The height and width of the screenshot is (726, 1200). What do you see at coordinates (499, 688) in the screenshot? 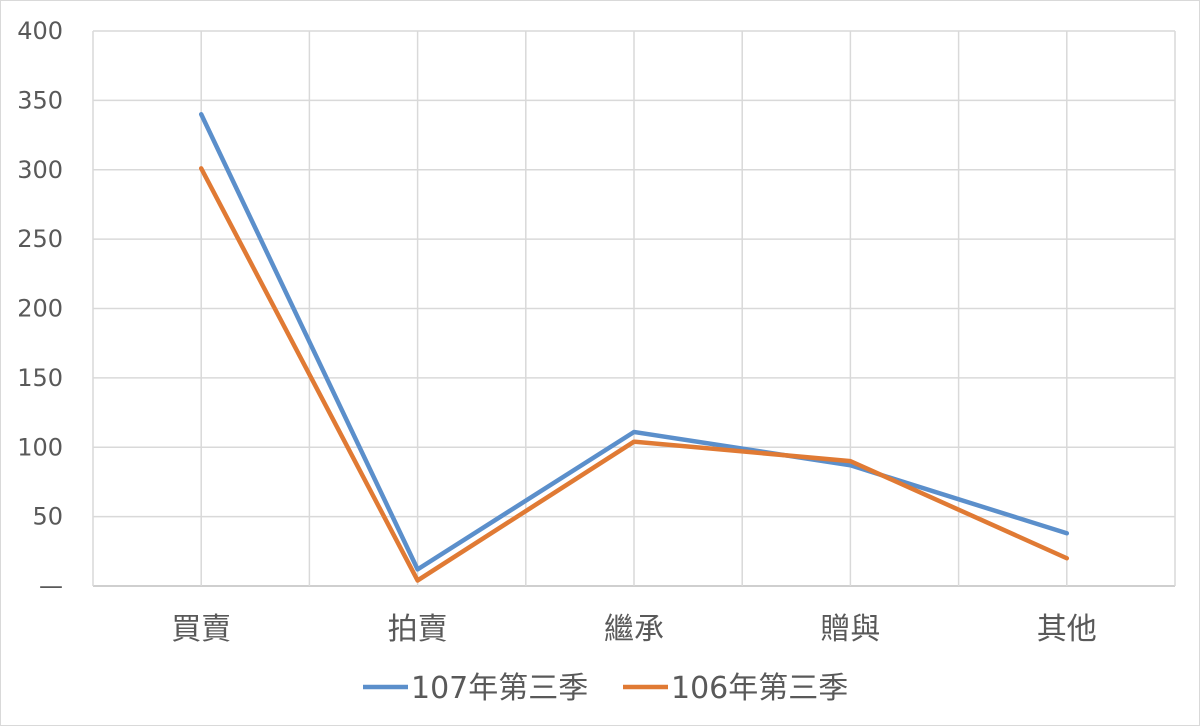
I see `legend-label-1: 107年第三季` at bounding box center [499, 688].